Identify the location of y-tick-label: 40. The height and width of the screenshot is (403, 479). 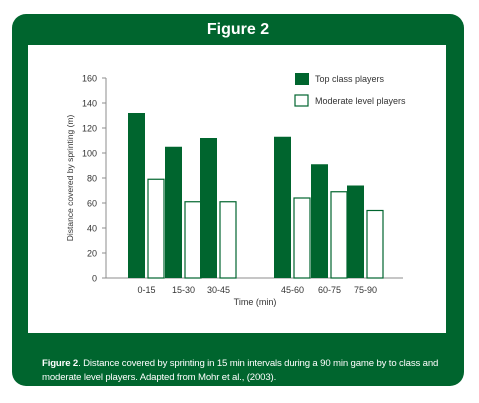
(92, 229).